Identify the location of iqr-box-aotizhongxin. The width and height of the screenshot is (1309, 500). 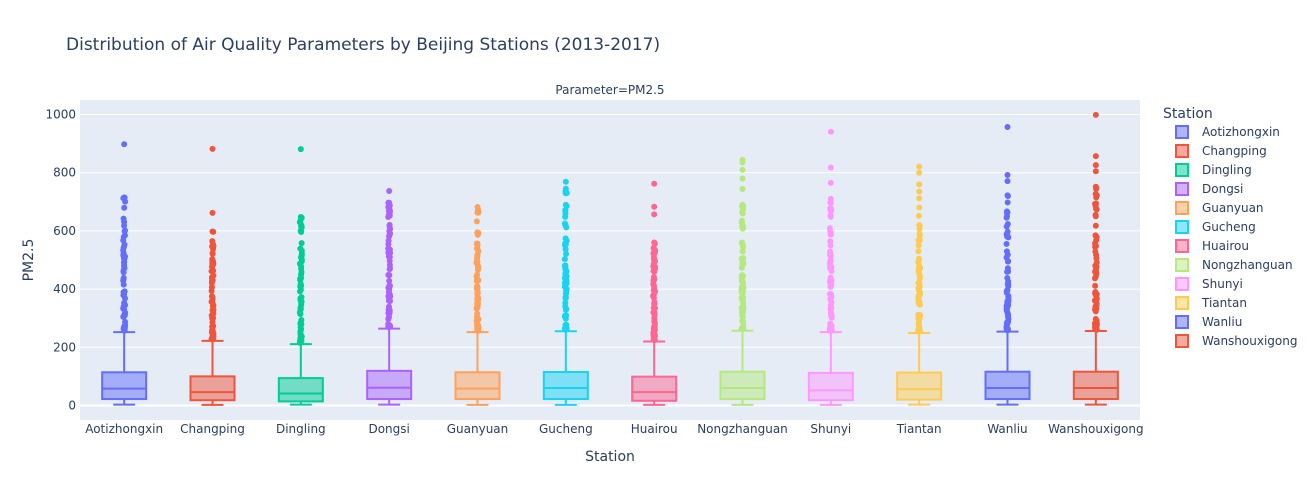
(124, 386).